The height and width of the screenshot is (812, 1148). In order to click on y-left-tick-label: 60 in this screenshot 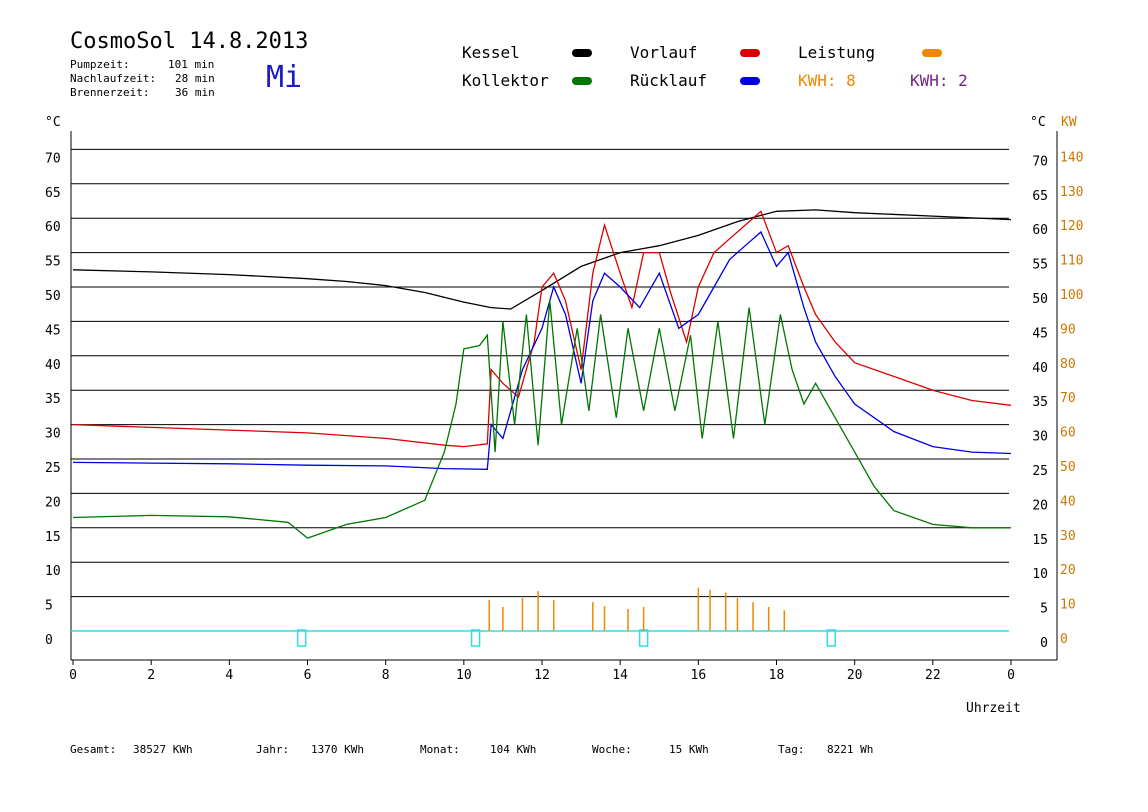, I will do `click(53, 227)`.